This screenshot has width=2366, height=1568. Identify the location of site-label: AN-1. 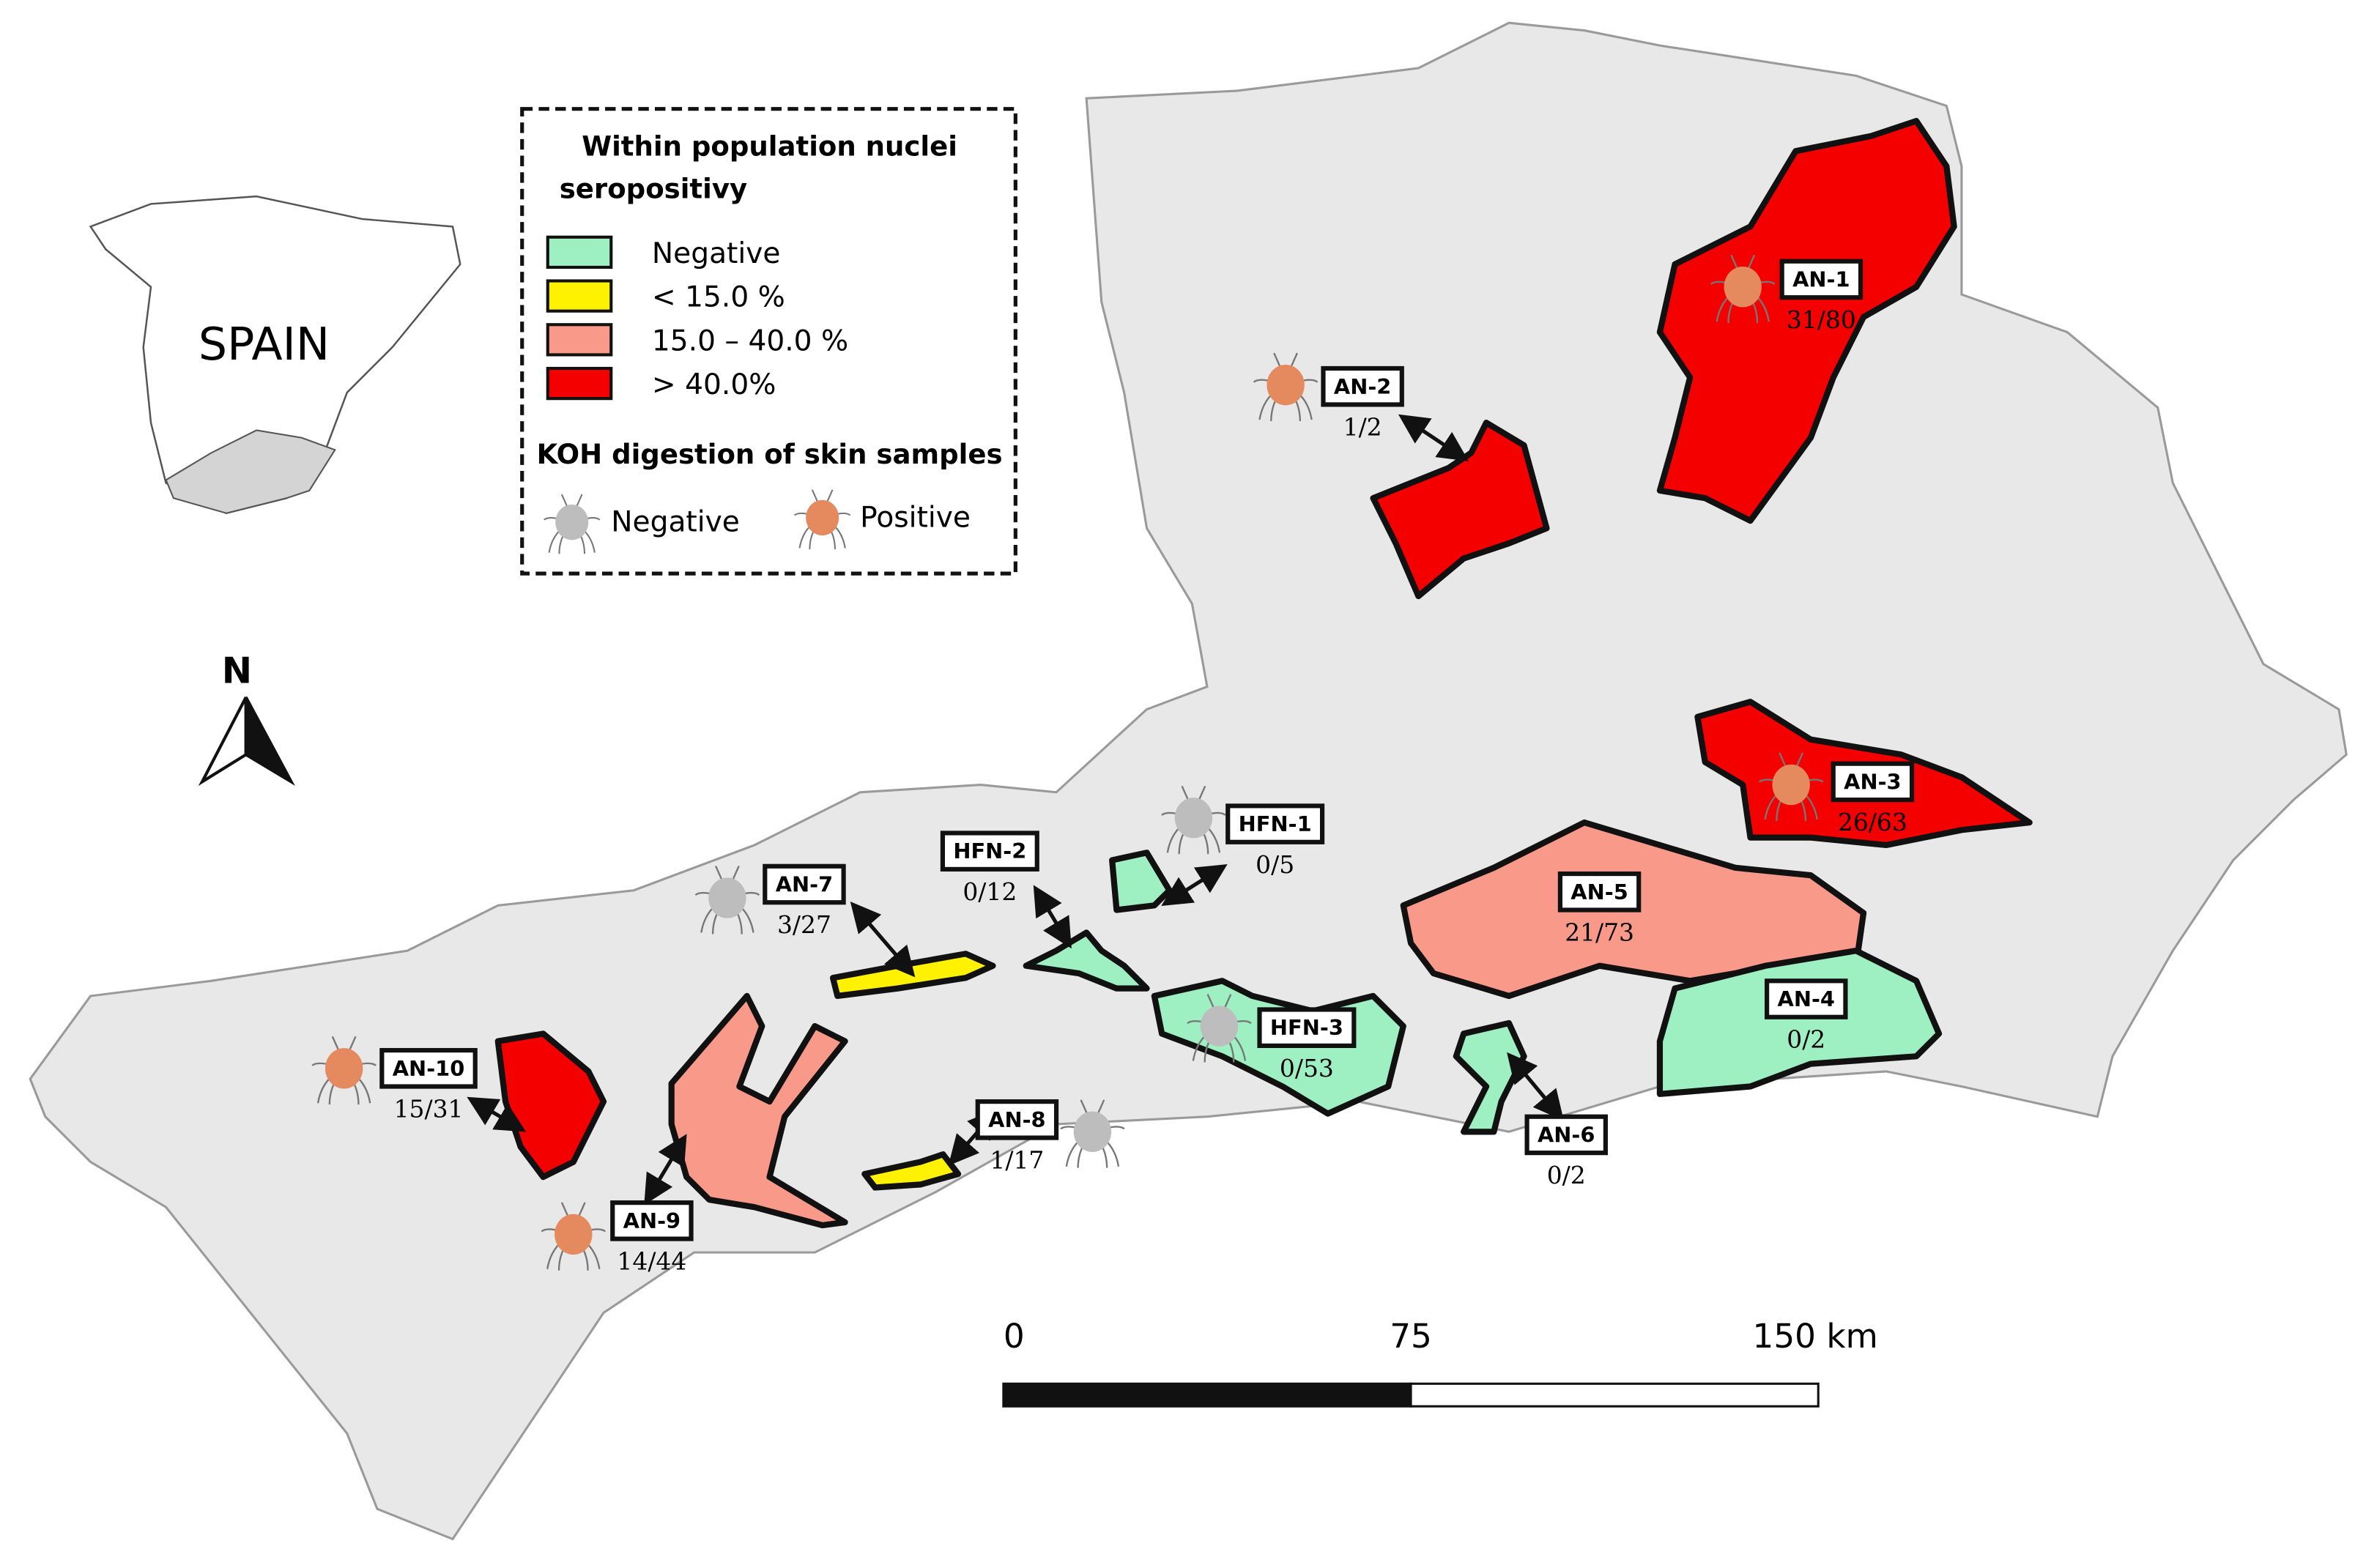
(1821, 279).